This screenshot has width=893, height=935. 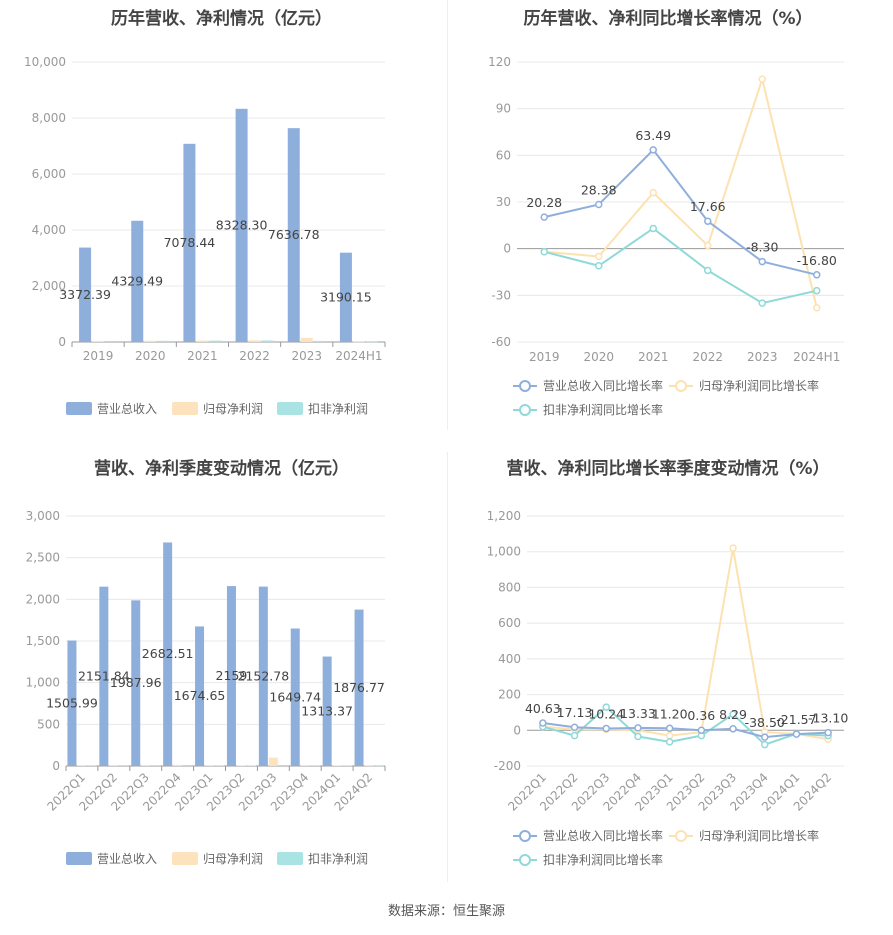 What do you see at coordinates (575, 712) in the screenshot?
I see `data-value-label: 17.13` at bounding box center [575, 712].